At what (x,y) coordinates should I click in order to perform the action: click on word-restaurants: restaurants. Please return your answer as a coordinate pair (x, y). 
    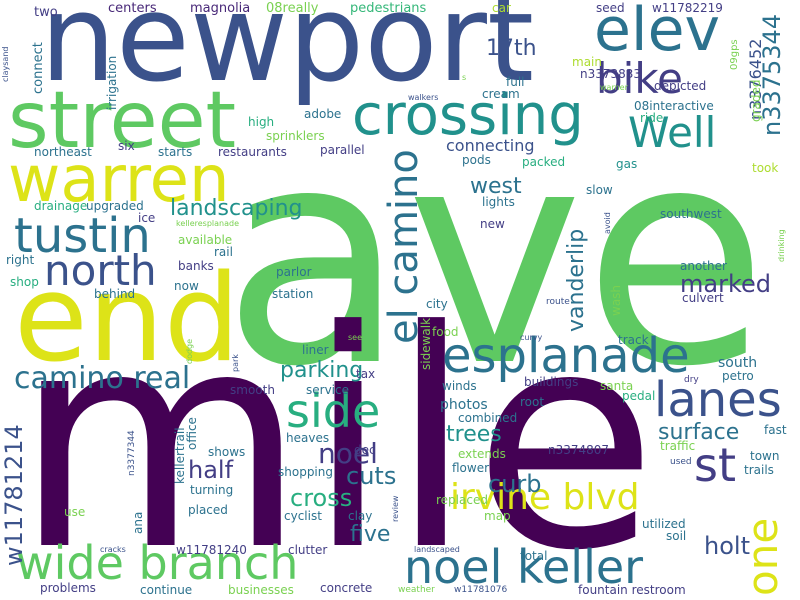
    Looking at the image, I should click on (252, 152).